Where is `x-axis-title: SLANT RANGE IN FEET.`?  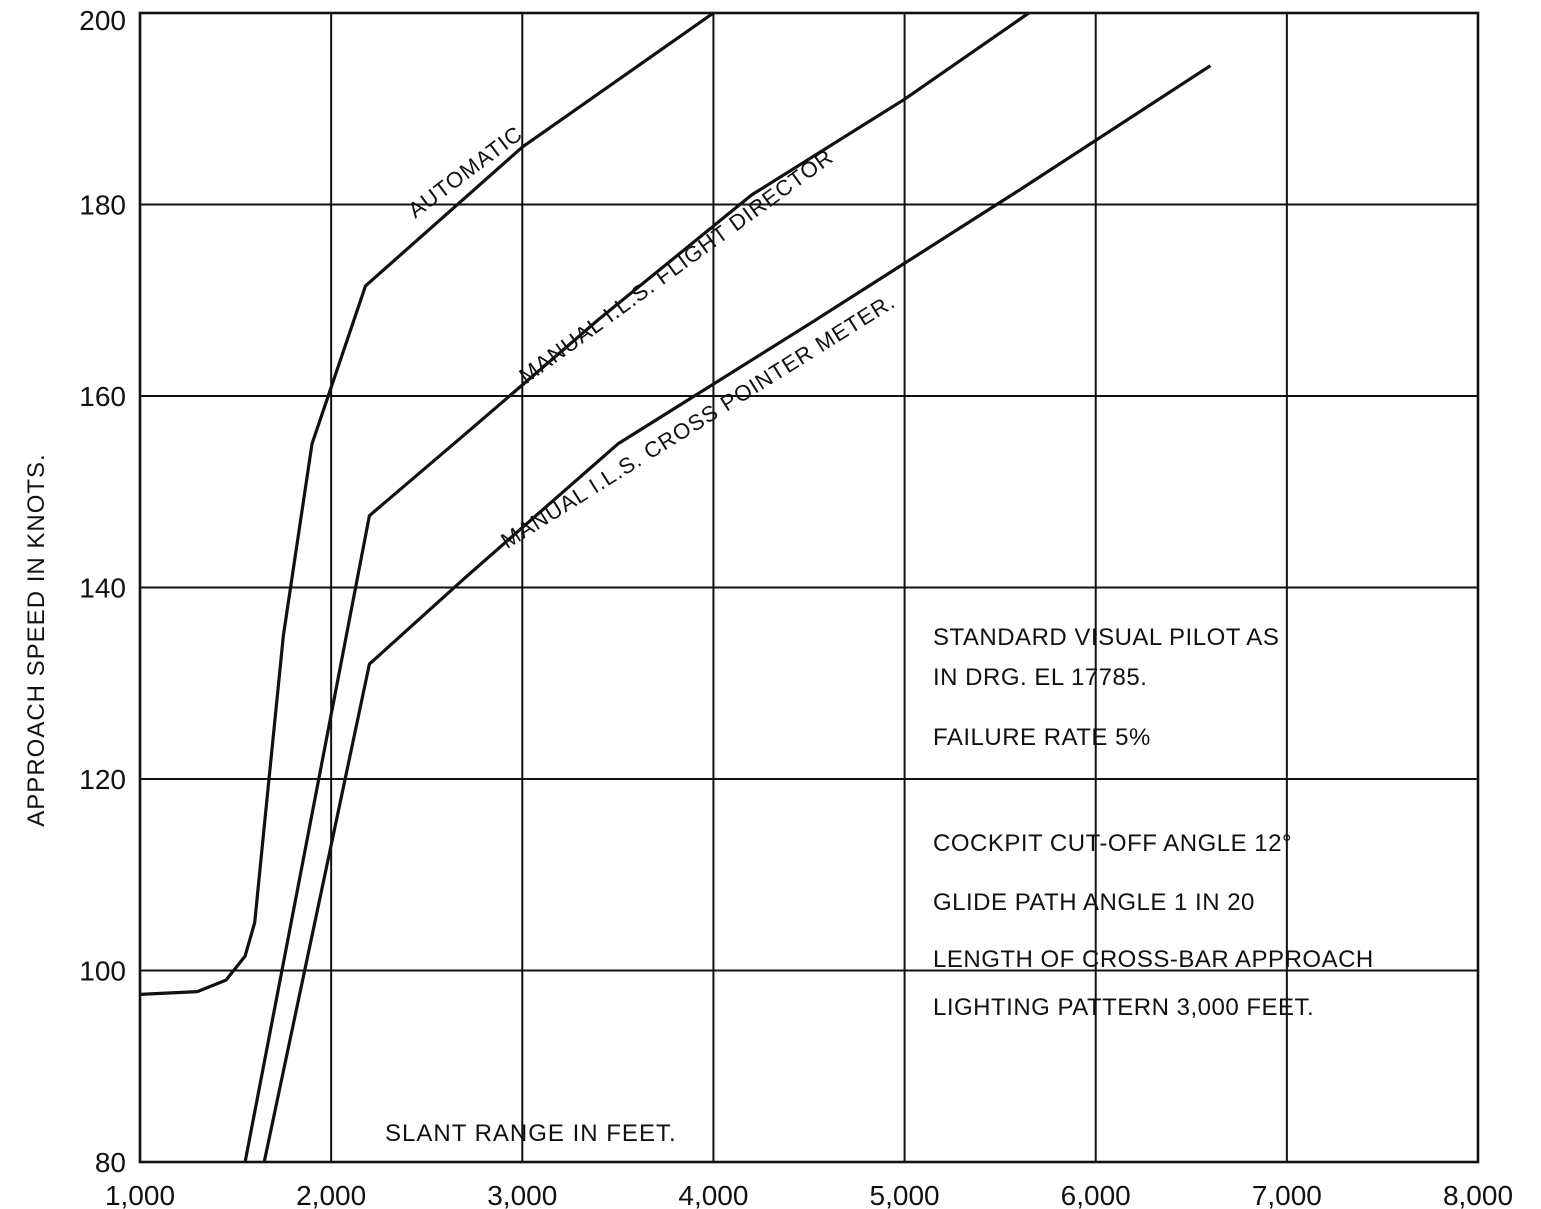 x-axis-title: SLANT RANGE IN FEET. is located at coordinates (531, 1133).